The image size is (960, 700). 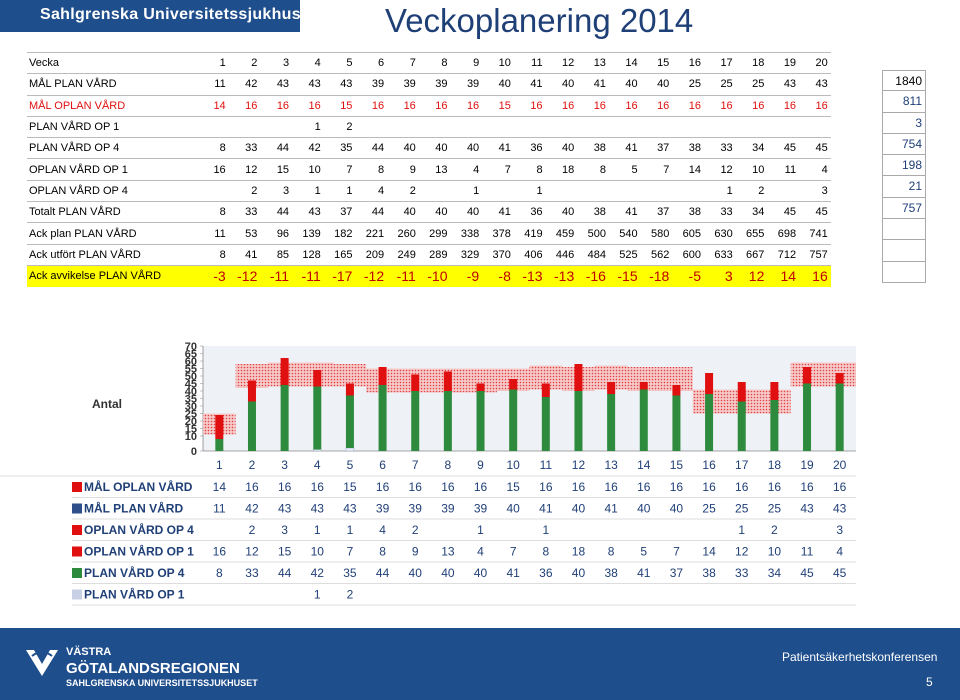 What do you see at coordinates (191, 377) in the screenshot?
I see `y-tick-label: 50` at bounding box center [191, 377].